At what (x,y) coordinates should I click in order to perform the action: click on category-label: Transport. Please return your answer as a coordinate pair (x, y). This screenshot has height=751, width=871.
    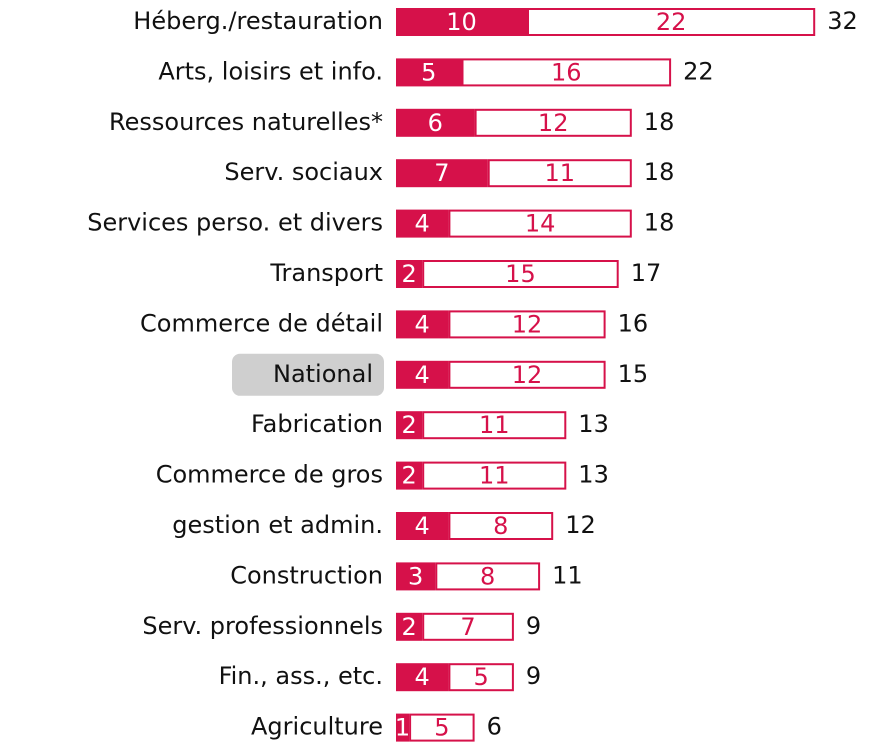
    Looking at the image, I should click on (326, 273).